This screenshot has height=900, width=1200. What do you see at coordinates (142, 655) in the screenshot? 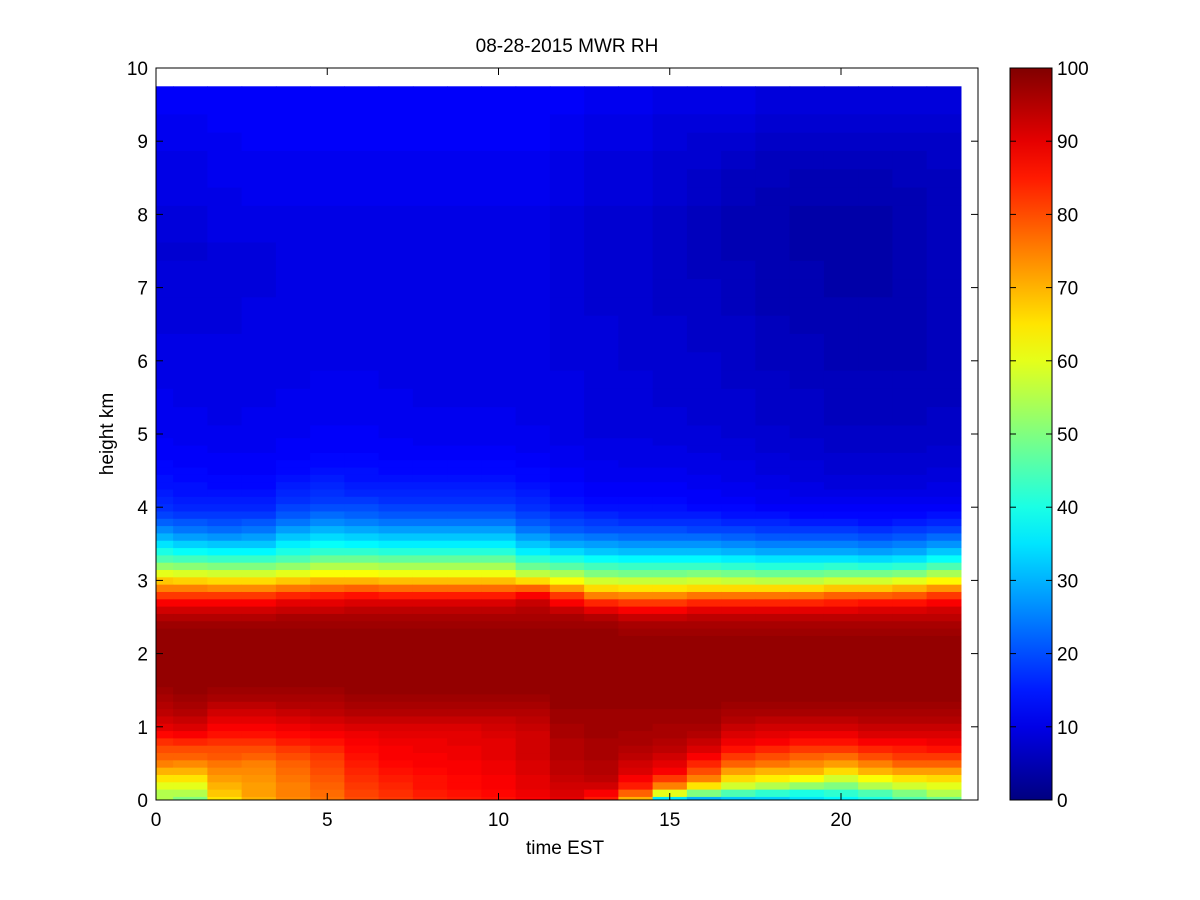
I see `y-tick-label: 2` at bounding box center [142, 655].